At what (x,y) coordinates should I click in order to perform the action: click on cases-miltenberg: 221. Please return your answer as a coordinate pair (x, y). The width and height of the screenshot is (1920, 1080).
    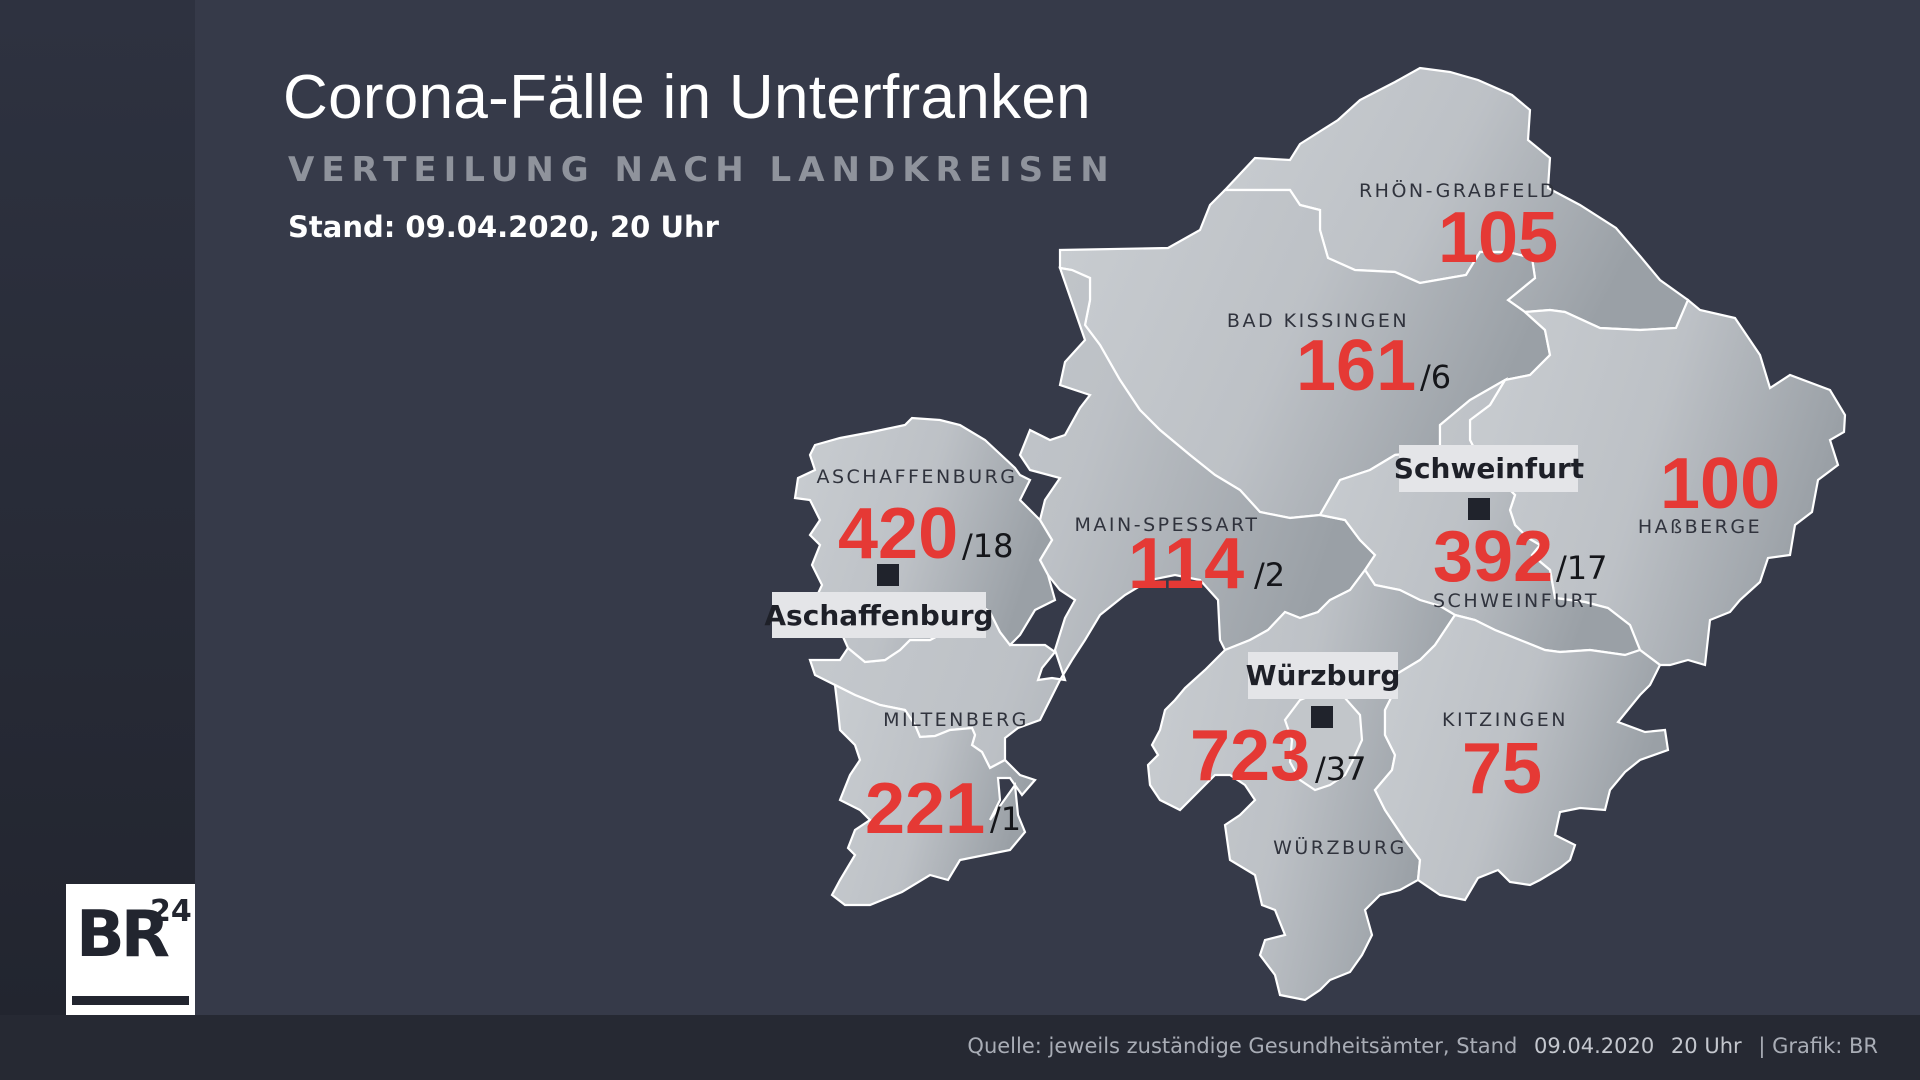
    Looking at the image, I should click on (925, 809).